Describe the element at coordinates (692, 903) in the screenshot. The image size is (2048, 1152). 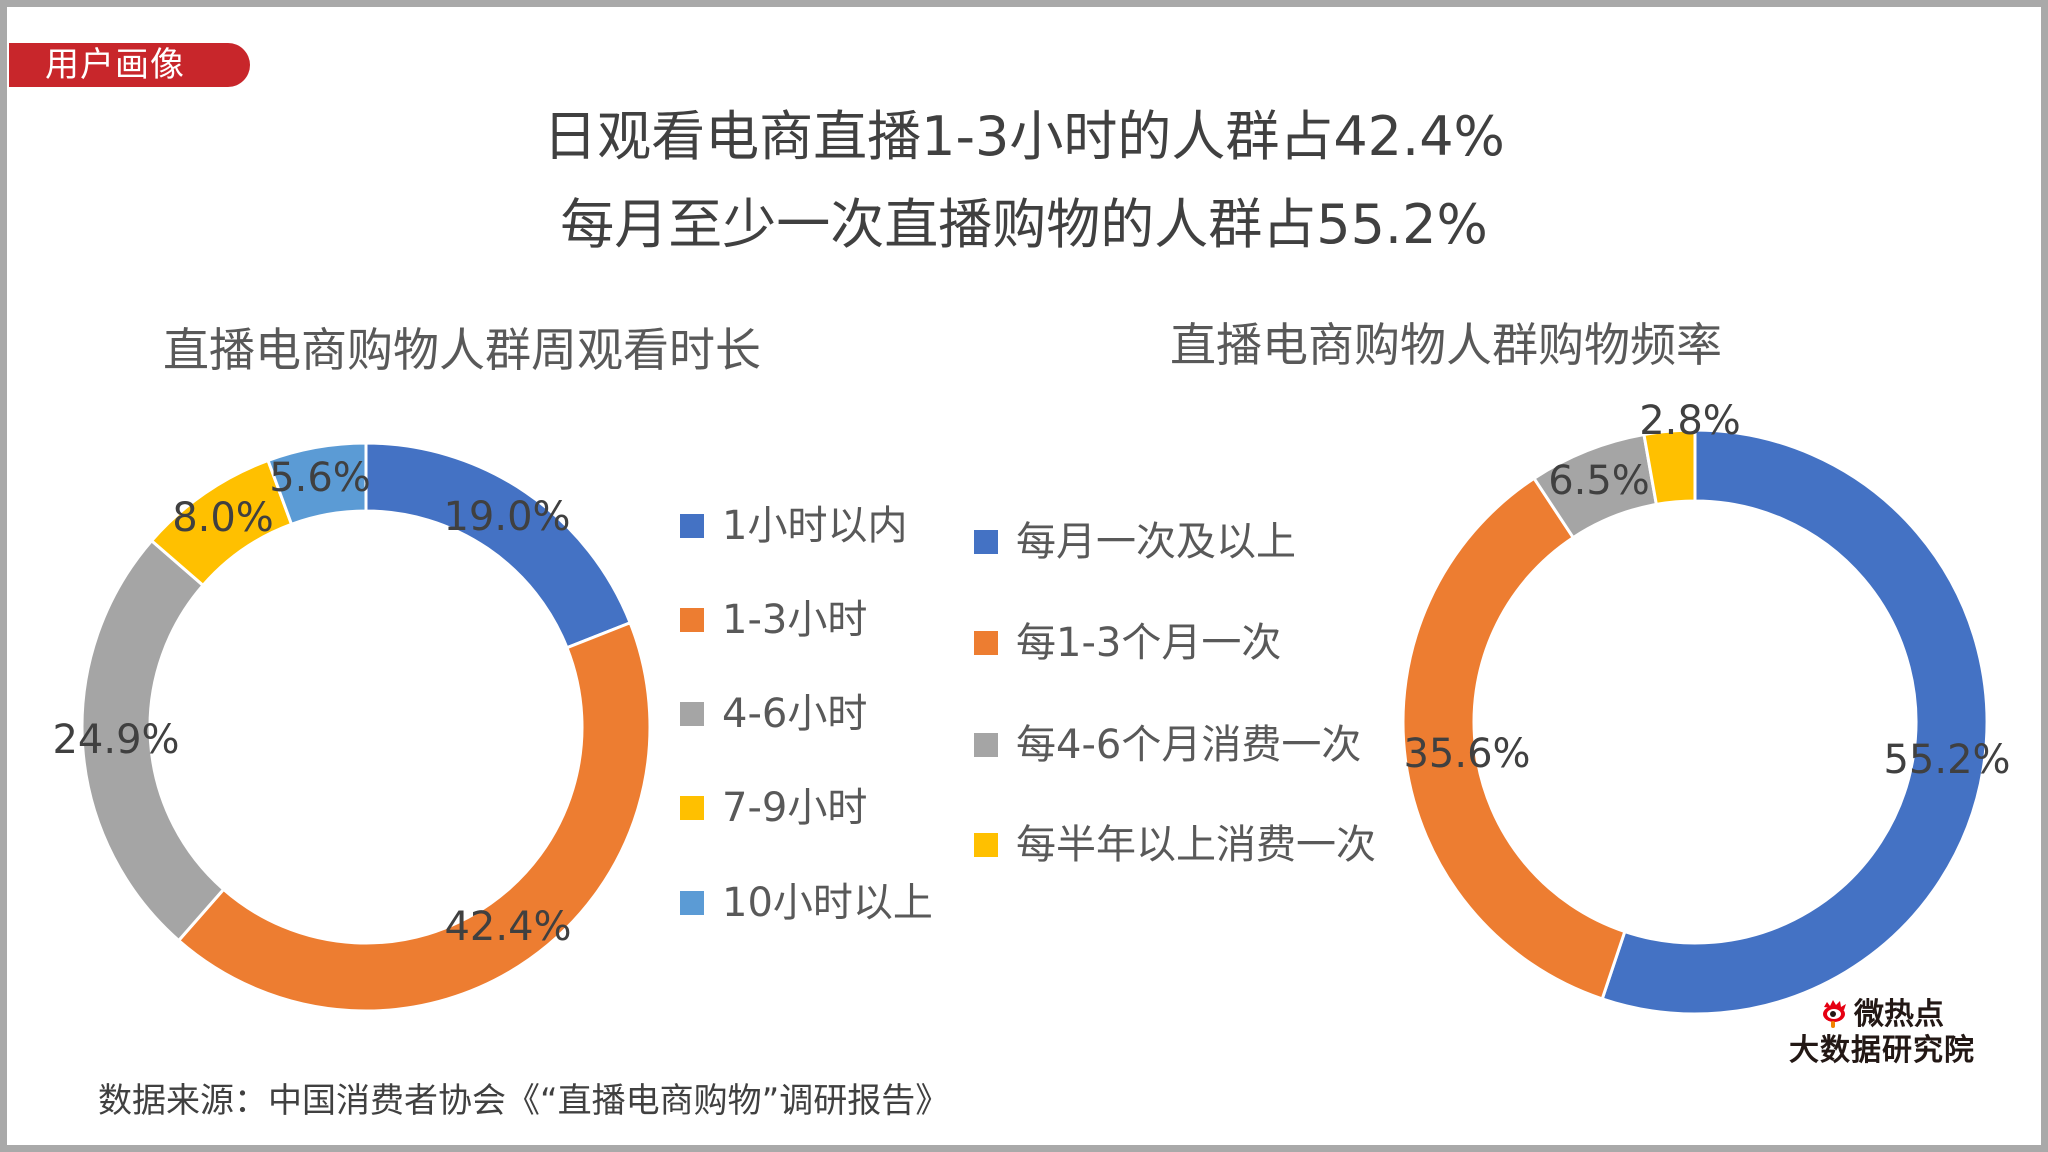
I see `legend-swatch-light-blue` at that location.